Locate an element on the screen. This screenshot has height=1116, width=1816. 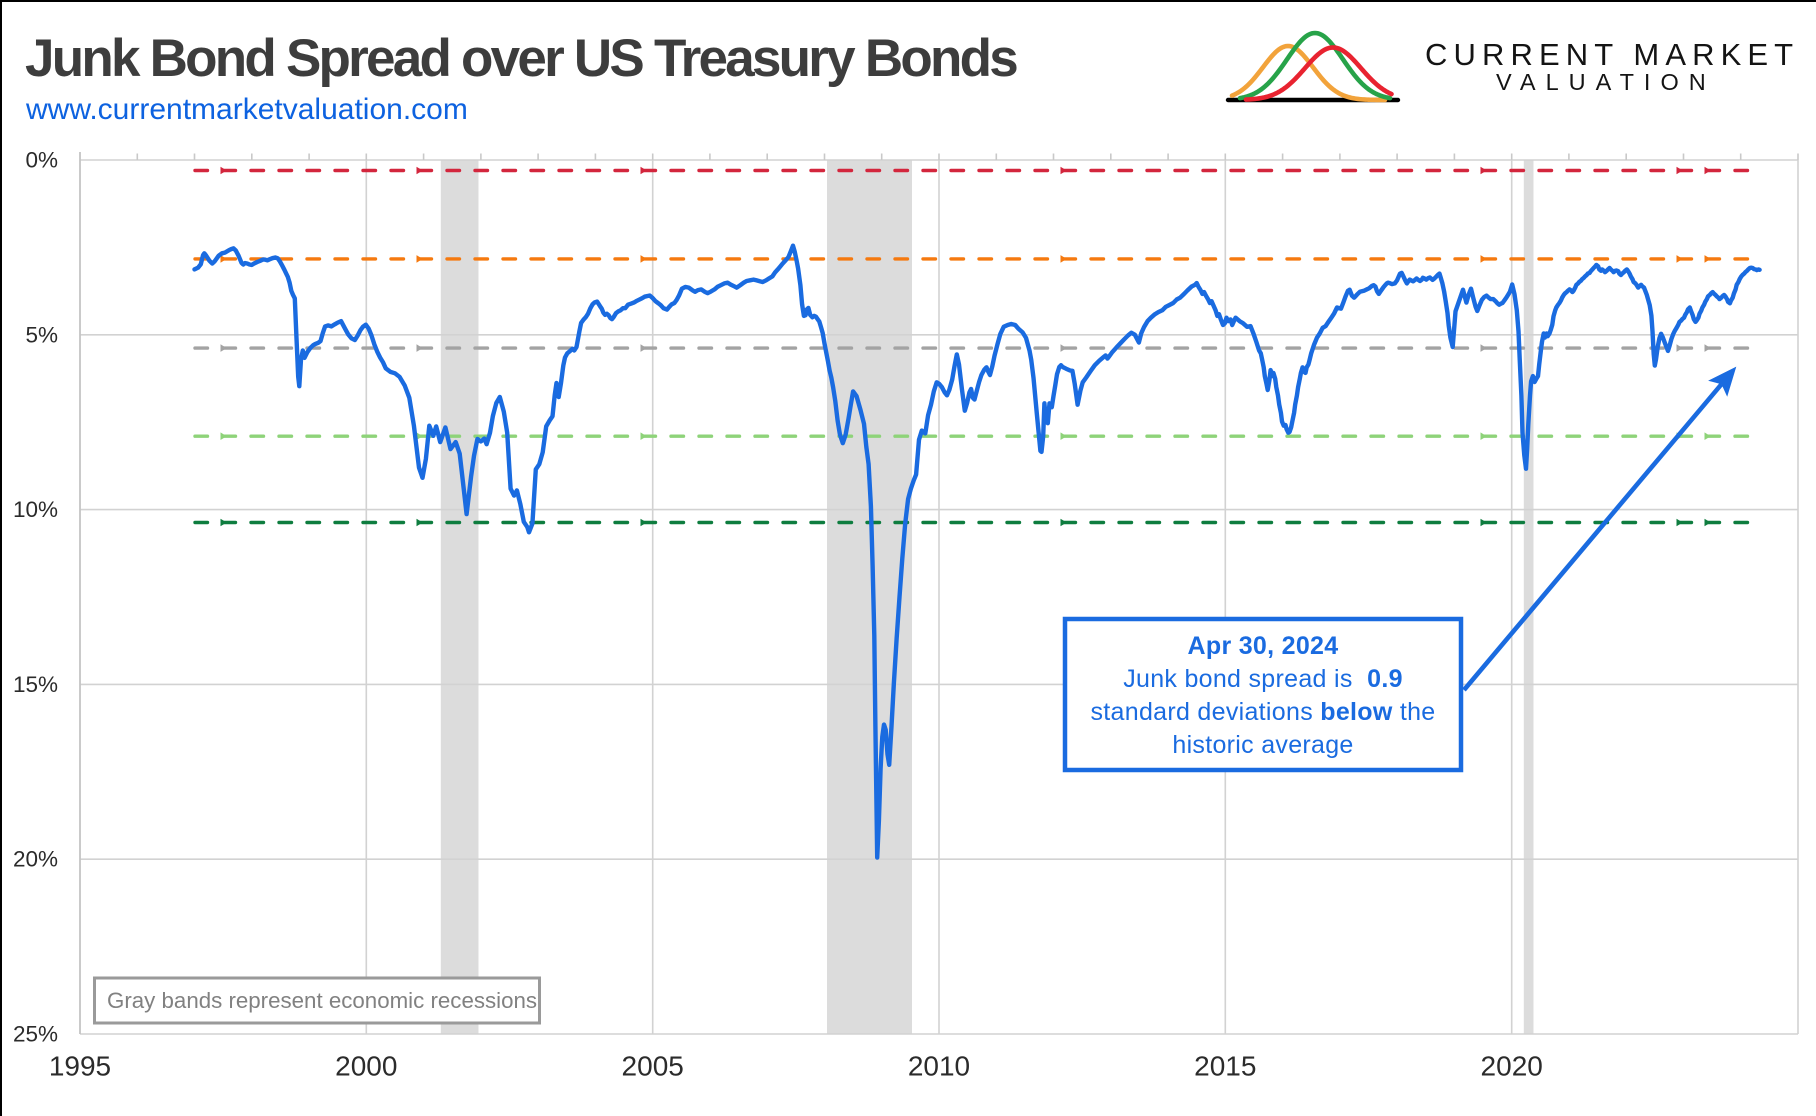
svg-text: 25% is located at coordinates (35, 1034).